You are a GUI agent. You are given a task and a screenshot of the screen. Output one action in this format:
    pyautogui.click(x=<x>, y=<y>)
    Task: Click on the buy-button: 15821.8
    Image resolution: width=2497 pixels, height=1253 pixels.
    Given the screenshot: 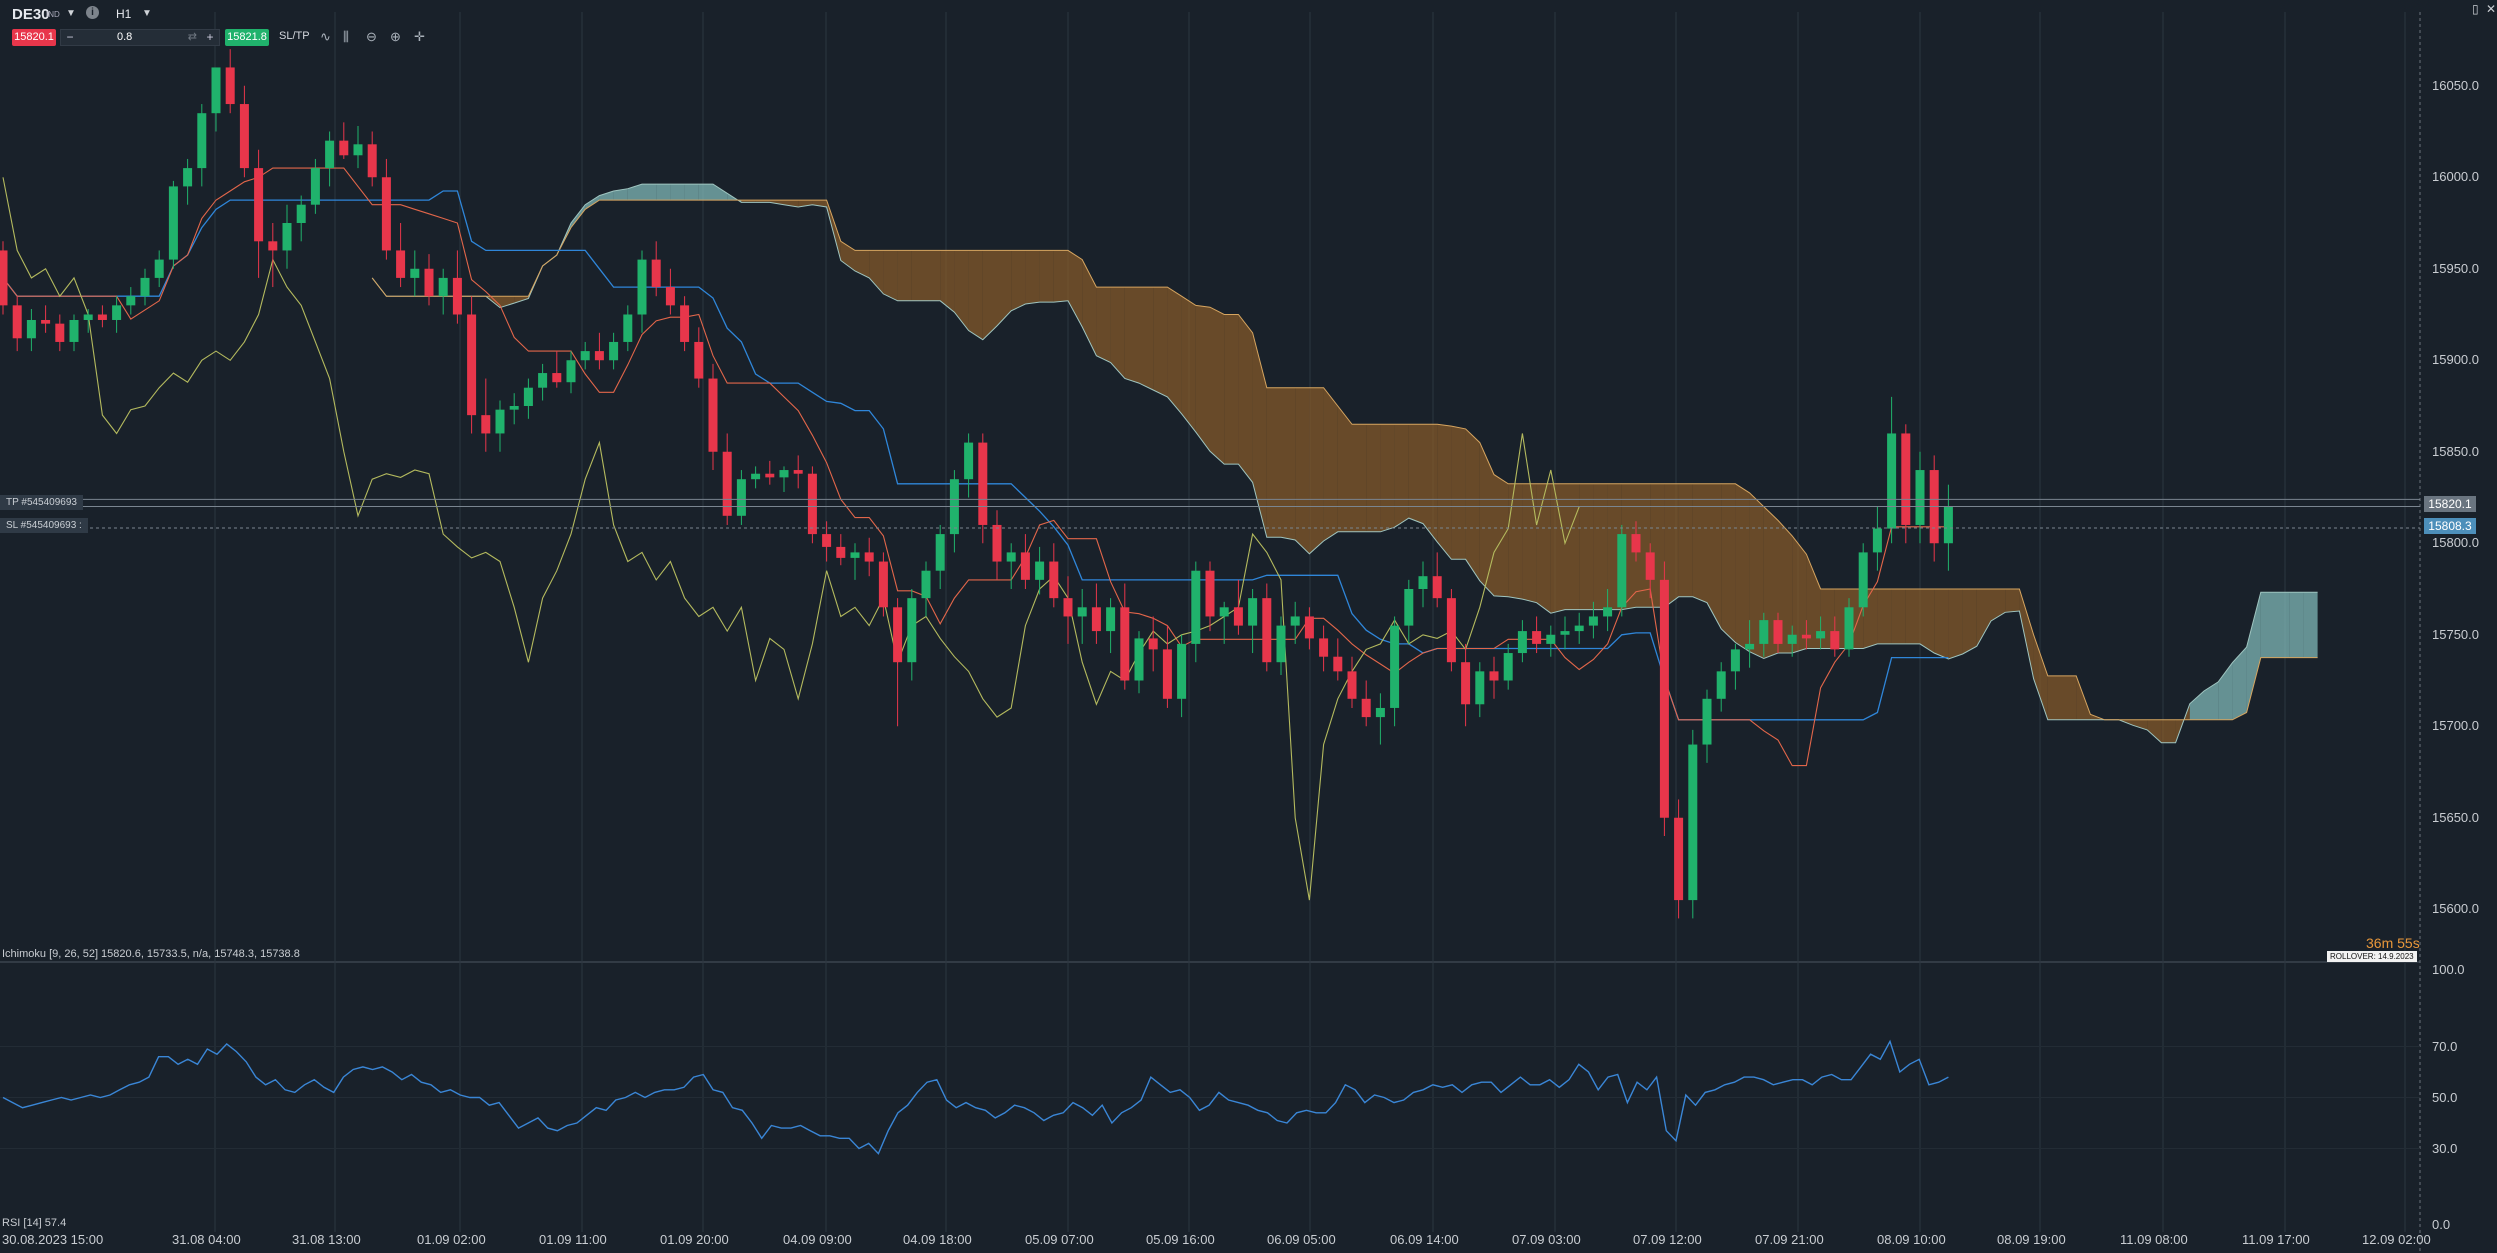 What is the action you would take?
    pyautogui.click(x=247, y=37)
    